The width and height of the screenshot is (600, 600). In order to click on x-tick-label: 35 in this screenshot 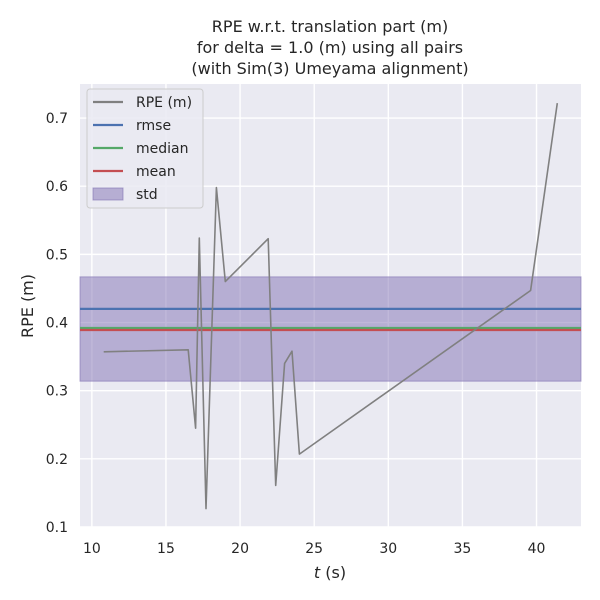, I will do `click(463, 549)`.